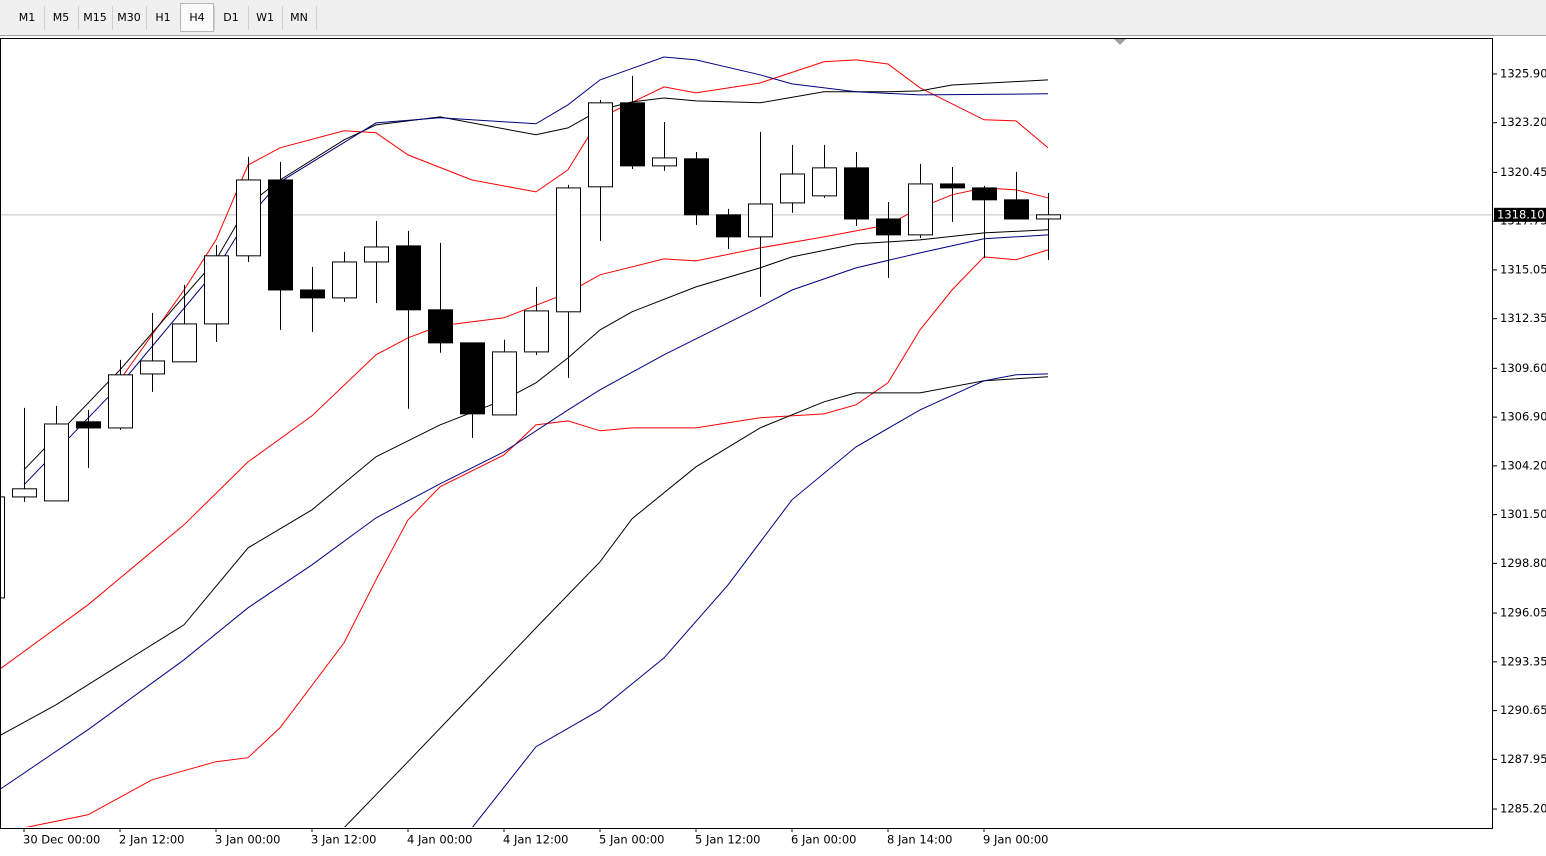  What do you see at coordinates (299, 17) in the screenshot?
I see `timeframe-button: MN` at bounding box center [299, 17].